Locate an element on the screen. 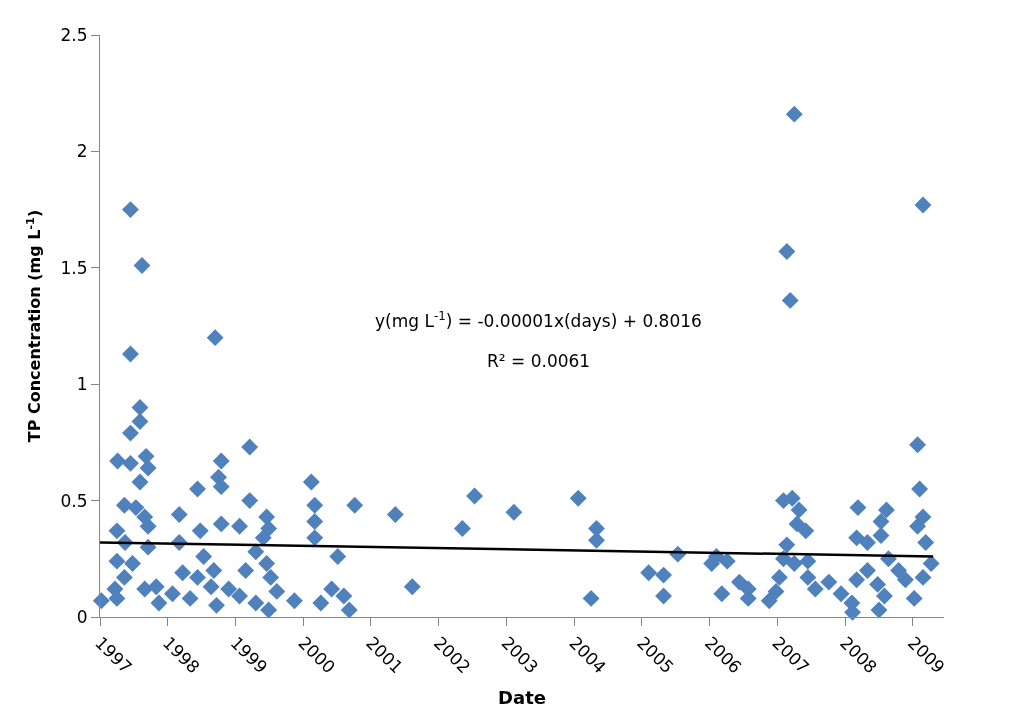  y-tick-label: 0.5 is located at coordinates (74, 500).